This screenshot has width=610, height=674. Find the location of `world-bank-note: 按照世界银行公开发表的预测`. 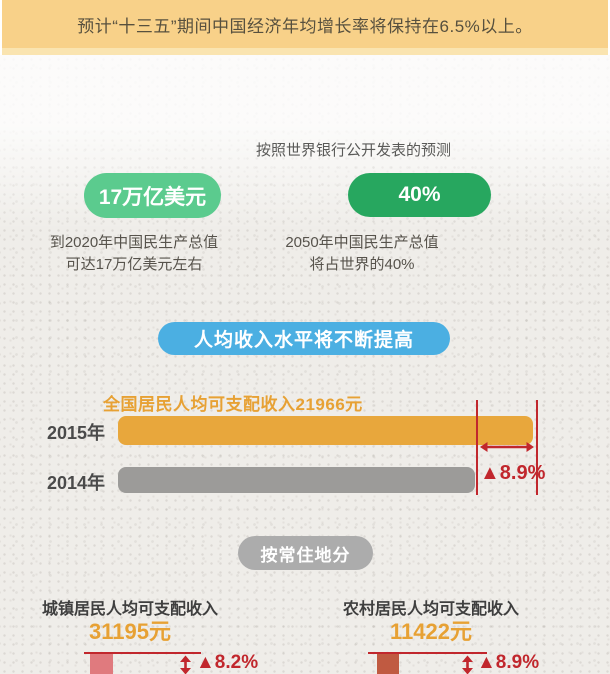

world-bank-note: 按照世界银行公开发表的预测 is located at coordinates (354, 150).